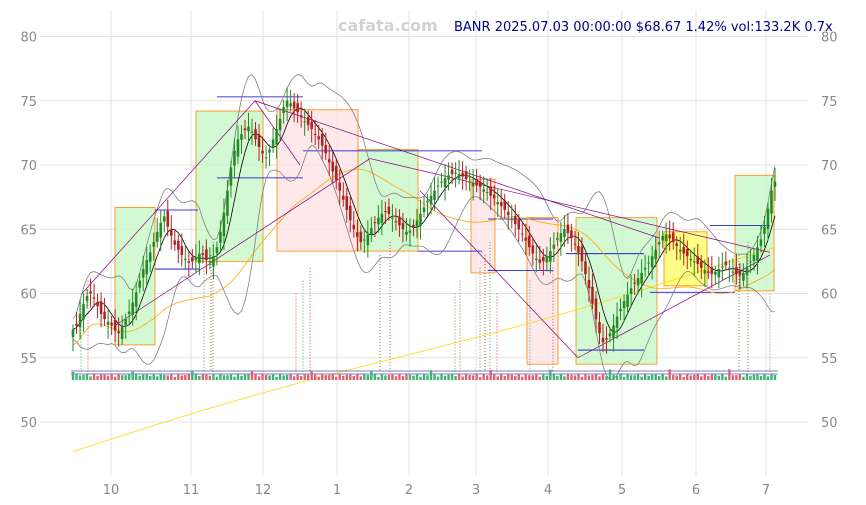  What do you see at coordinates (616, 291) in the screenshot?
I see `range-box` at bounding box center [616, 291].